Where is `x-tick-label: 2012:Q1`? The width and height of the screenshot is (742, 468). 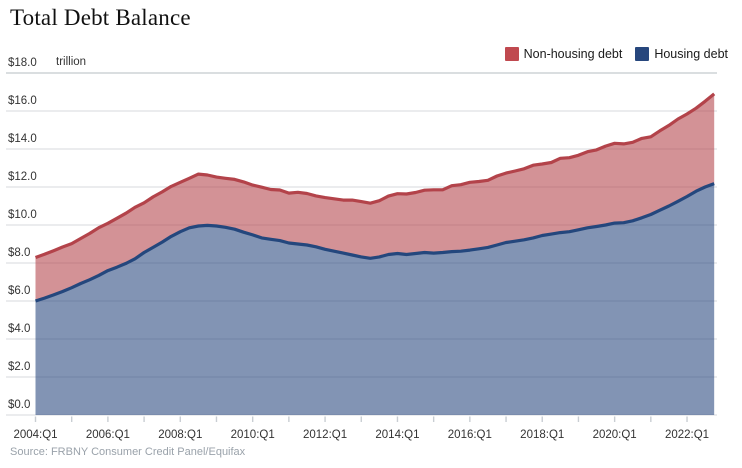
x-tick-label: 2012:Q1 is located at coordinates (325, 435).